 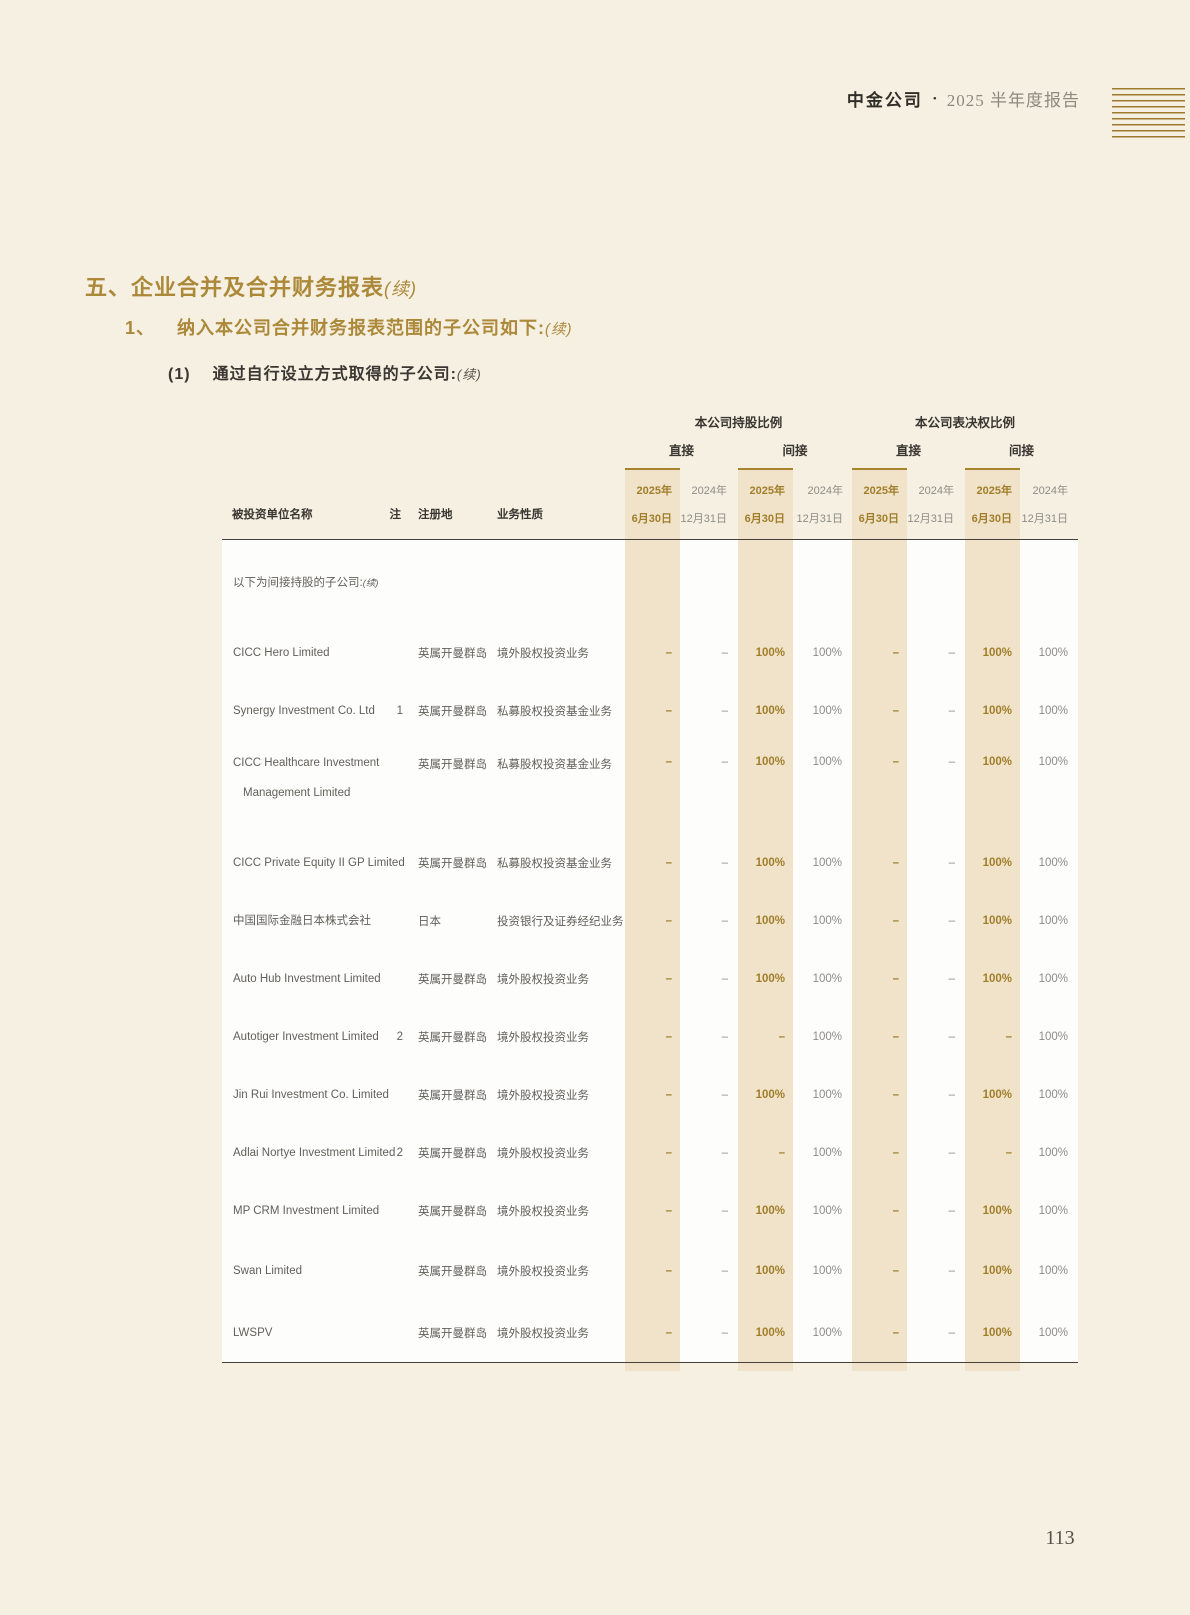 I want to click on column-header-business-nature: 业务性质, so click(x=520, y=515).